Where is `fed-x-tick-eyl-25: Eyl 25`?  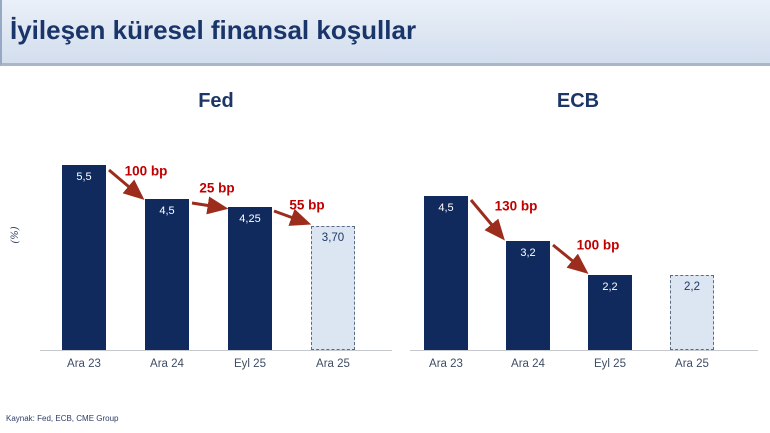 fed-x-tick-eyl-25: Eyl 25 is located at coordinates (250, 364).